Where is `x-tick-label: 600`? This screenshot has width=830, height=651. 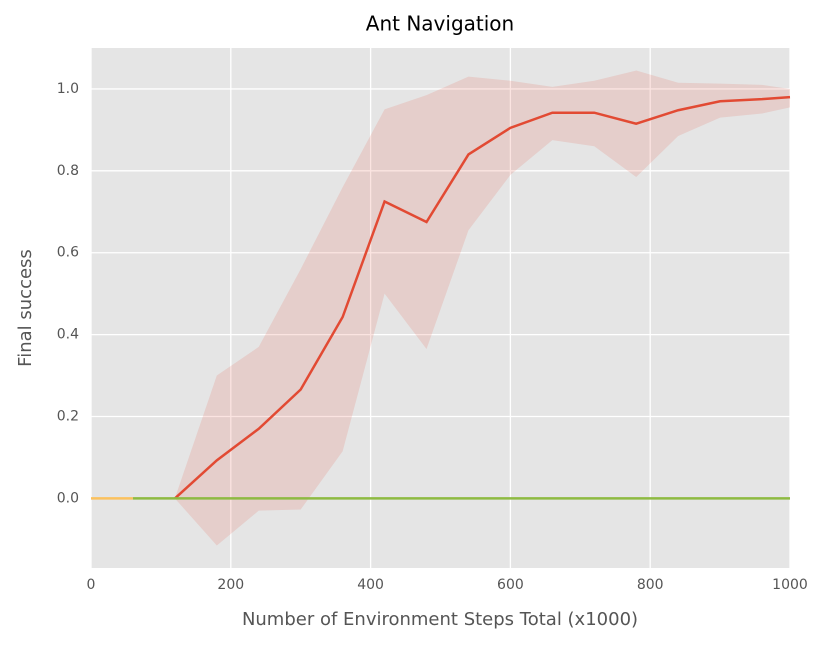
x-tick-label: 600 is located at coordinates (510, 585).